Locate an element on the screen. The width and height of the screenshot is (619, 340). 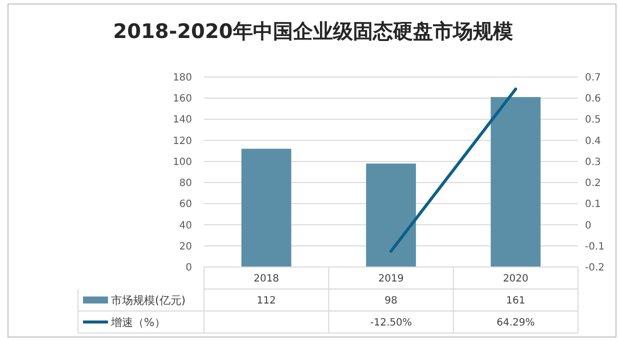
y2-tick-label: 0.4 is located at coordinates (593, 141).